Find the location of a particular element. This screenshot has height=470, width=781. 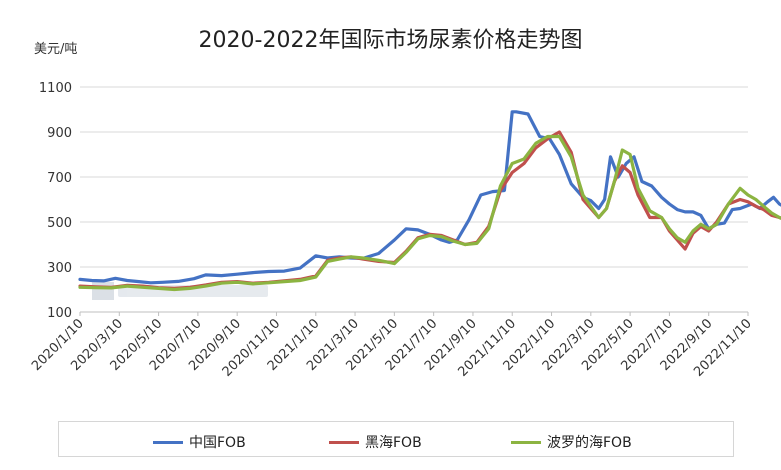

y-tick-label-700: 700 is located at coordinates (59, 178).